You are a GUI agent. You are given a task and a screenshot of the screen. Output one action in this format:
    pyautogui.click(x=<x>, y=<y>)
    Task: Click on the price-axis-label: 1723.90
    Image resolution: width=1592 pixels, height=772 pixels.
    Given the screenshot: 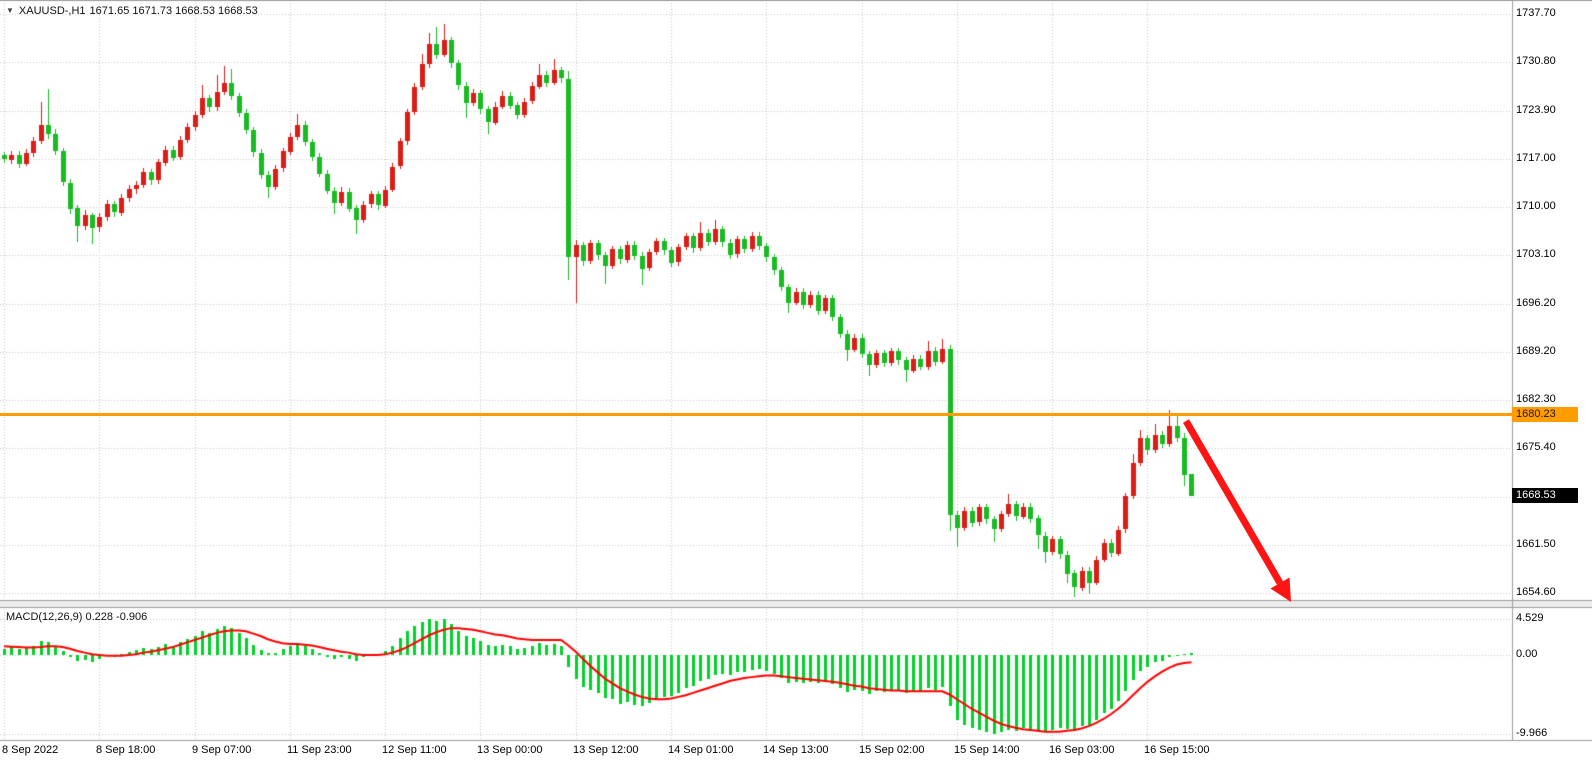 What is the action you would take?
    pyautogui.click(x=1536, y=110)
    